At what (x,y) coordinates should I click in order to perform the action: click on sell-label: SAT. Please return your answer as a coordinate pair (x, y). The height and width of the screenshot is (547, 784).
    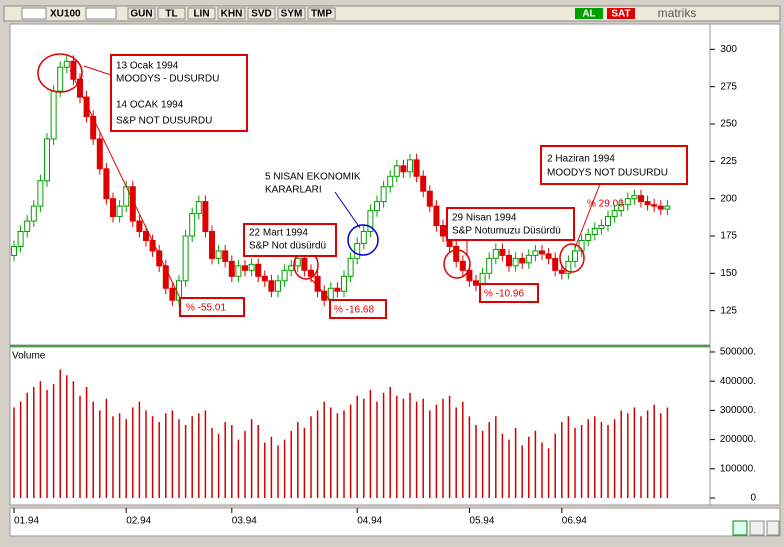
    Looking at the image, I should click on (620, 14).